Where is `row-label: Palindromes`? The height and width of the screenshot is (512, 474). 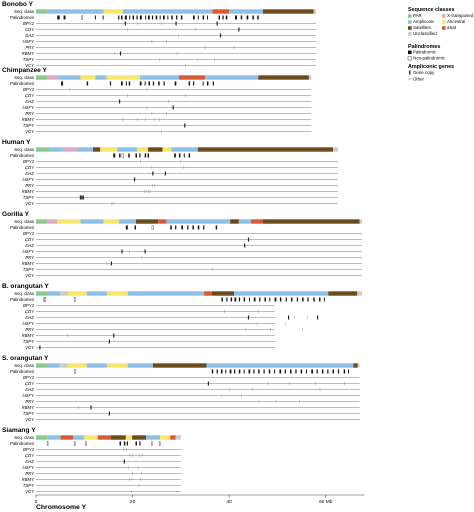 row-label: Palindromes is located at coordinates (22, 443).